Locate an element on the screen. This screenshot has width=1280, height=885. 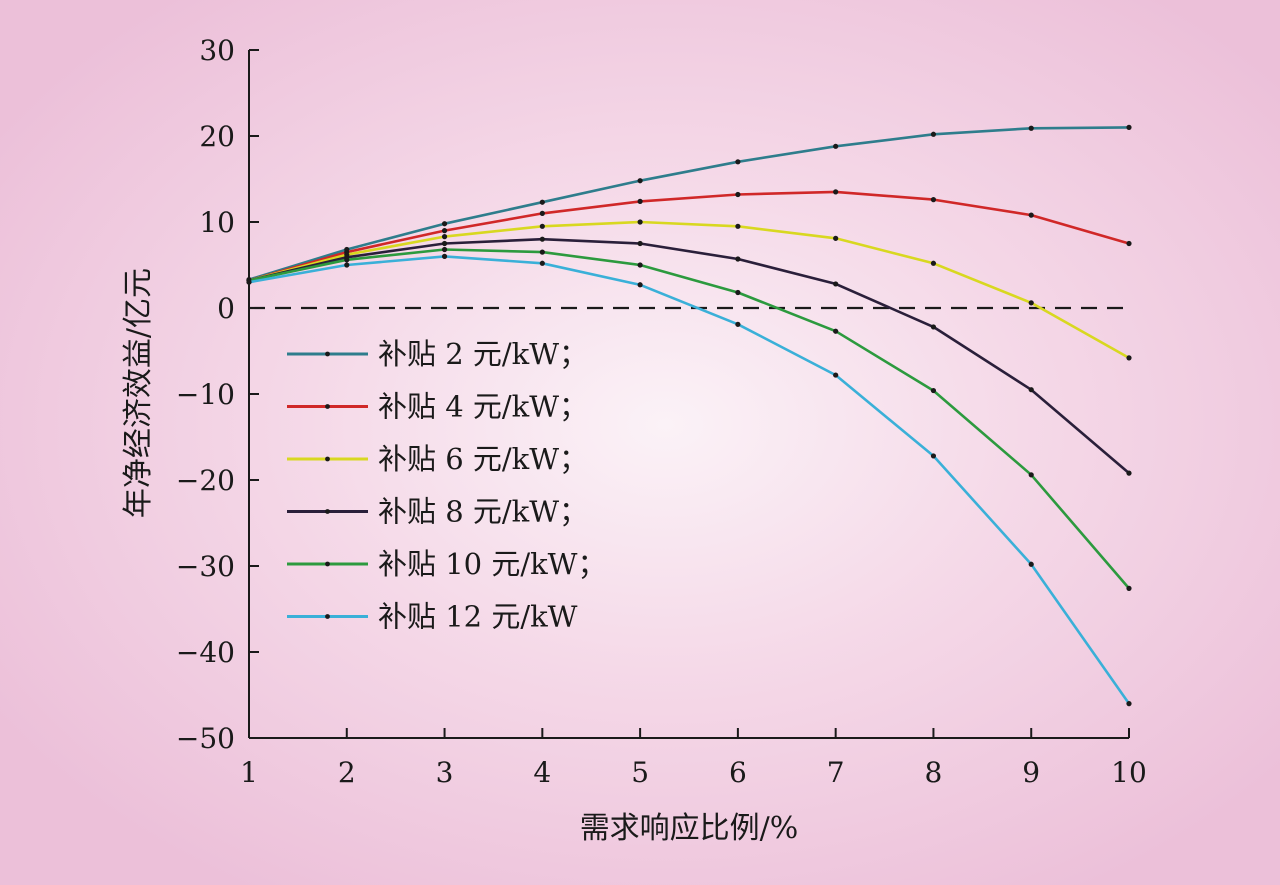
y-tick-label: −20 is located at coordinates (205, 480).